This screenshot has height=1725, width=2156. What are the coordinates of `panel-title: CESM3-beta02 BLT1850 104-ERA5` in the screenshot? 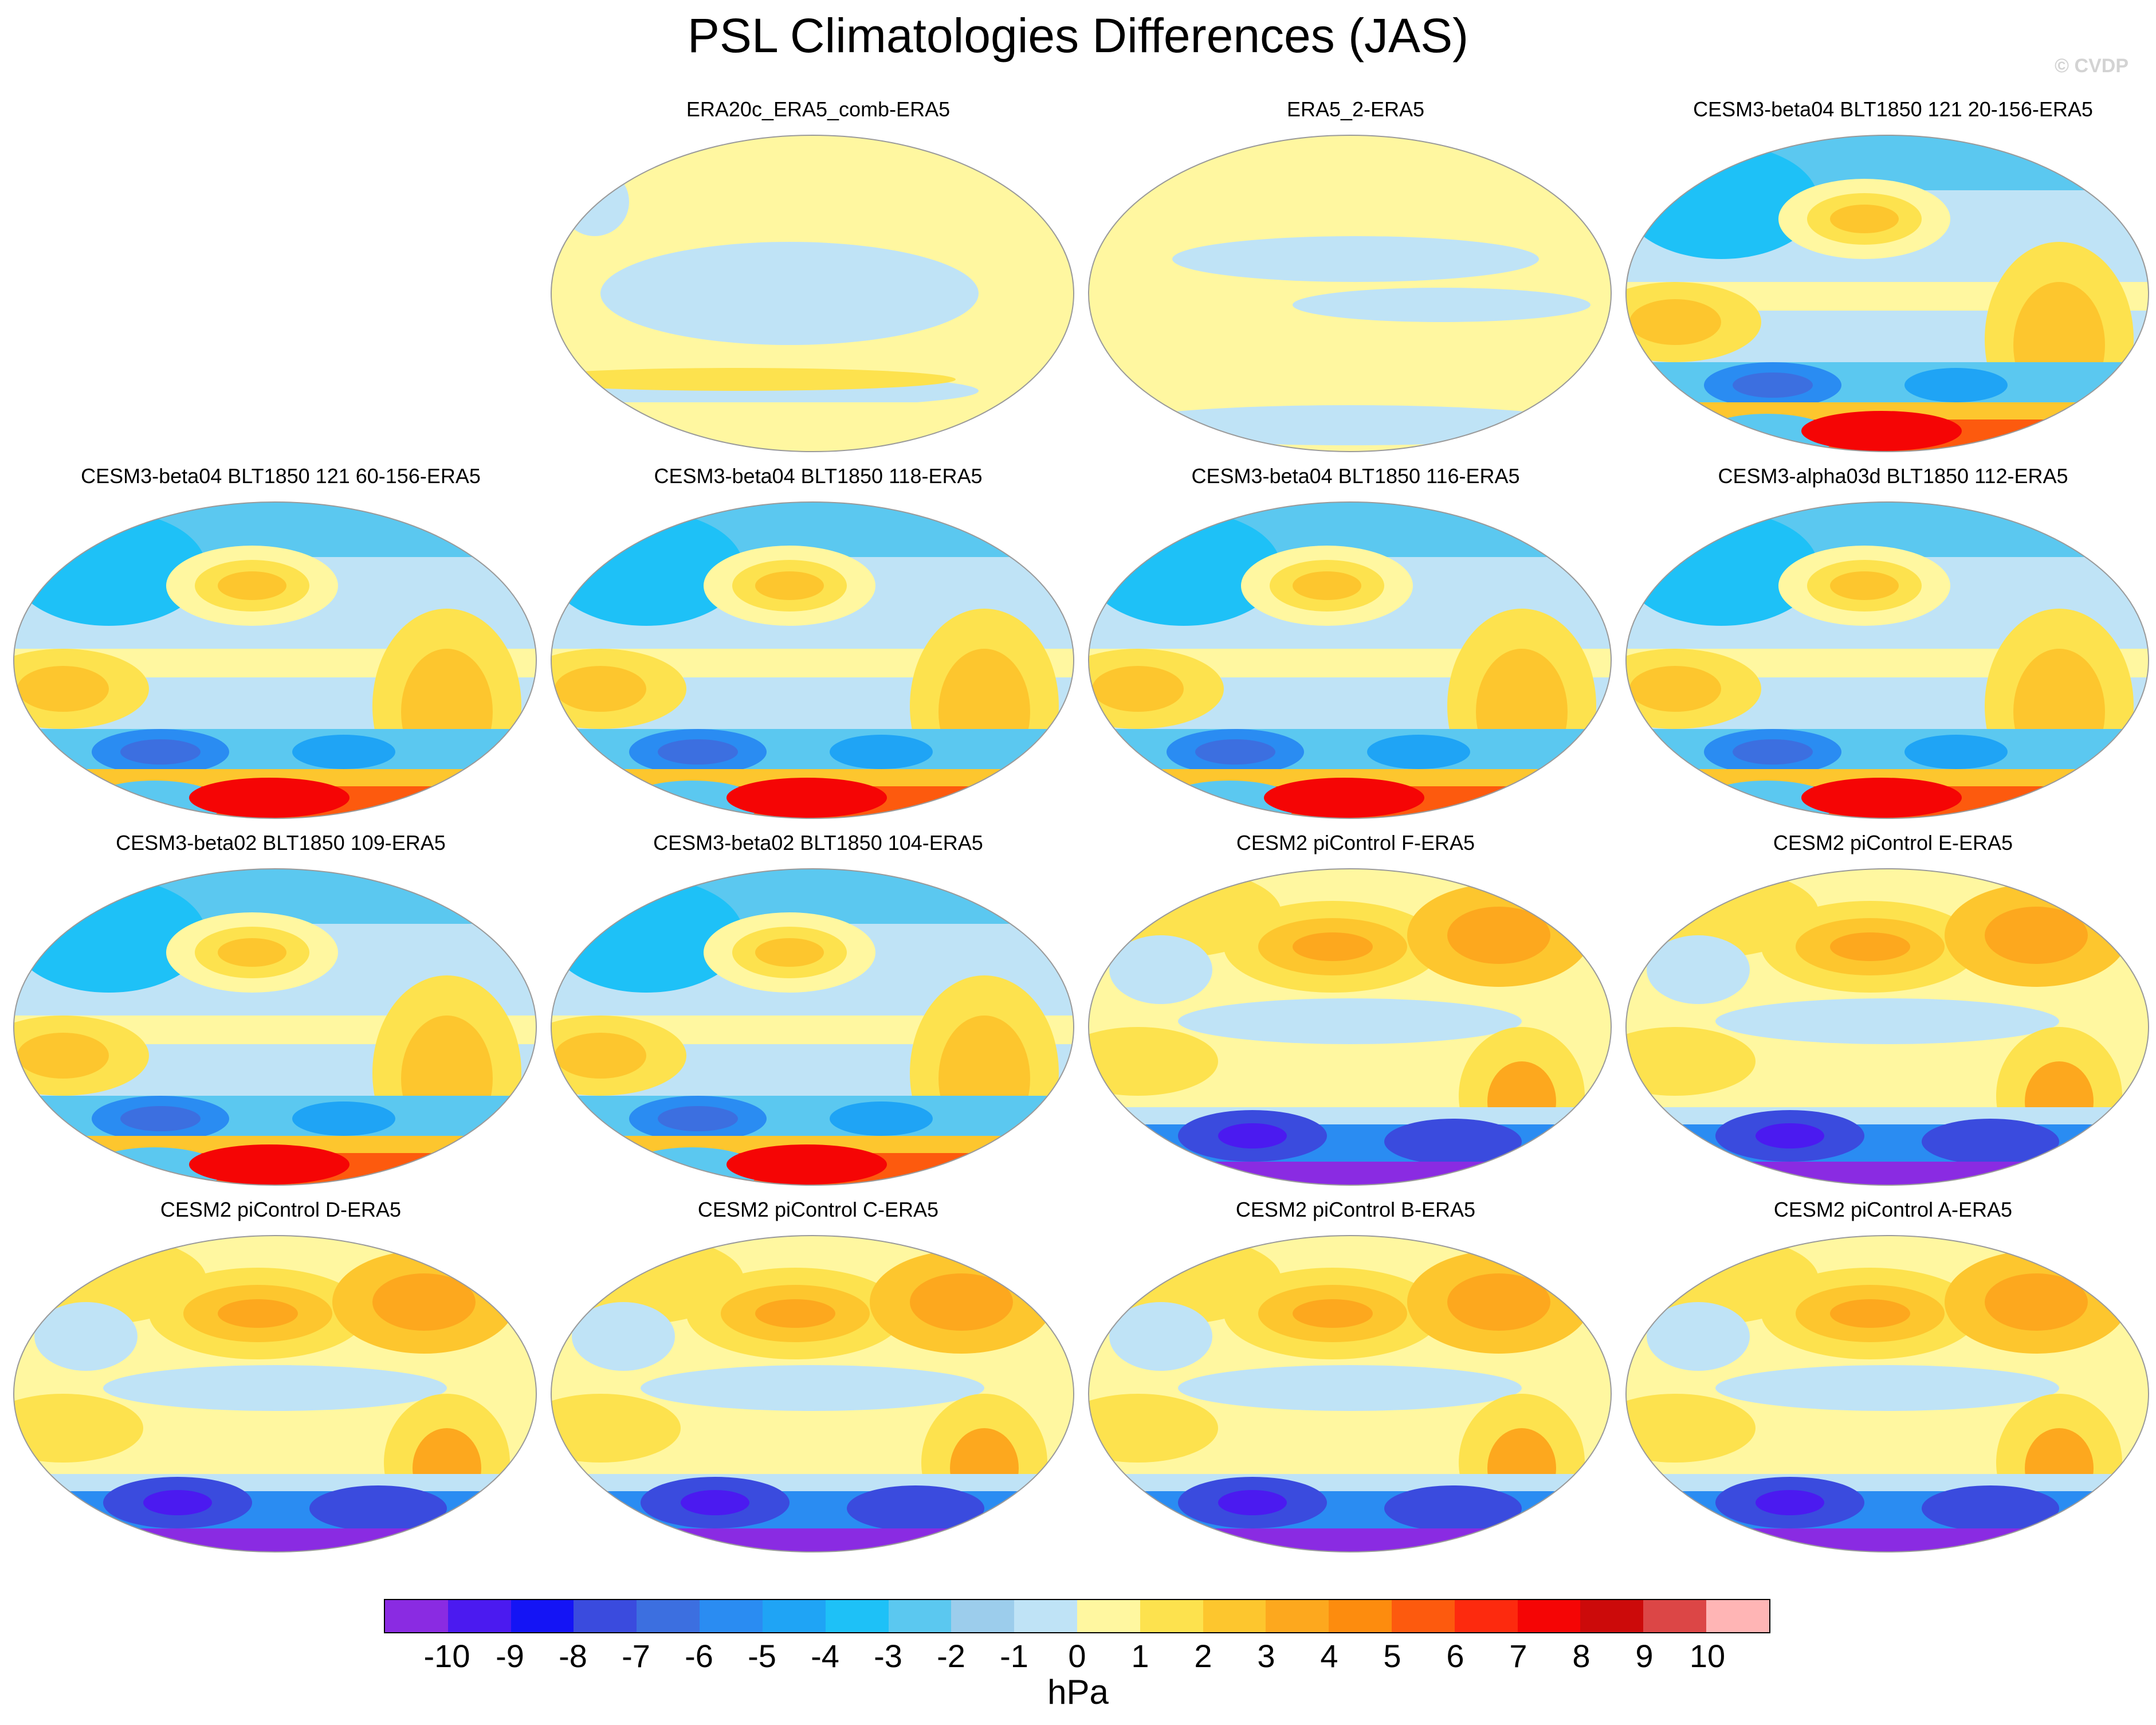 It's located at (818, 843).